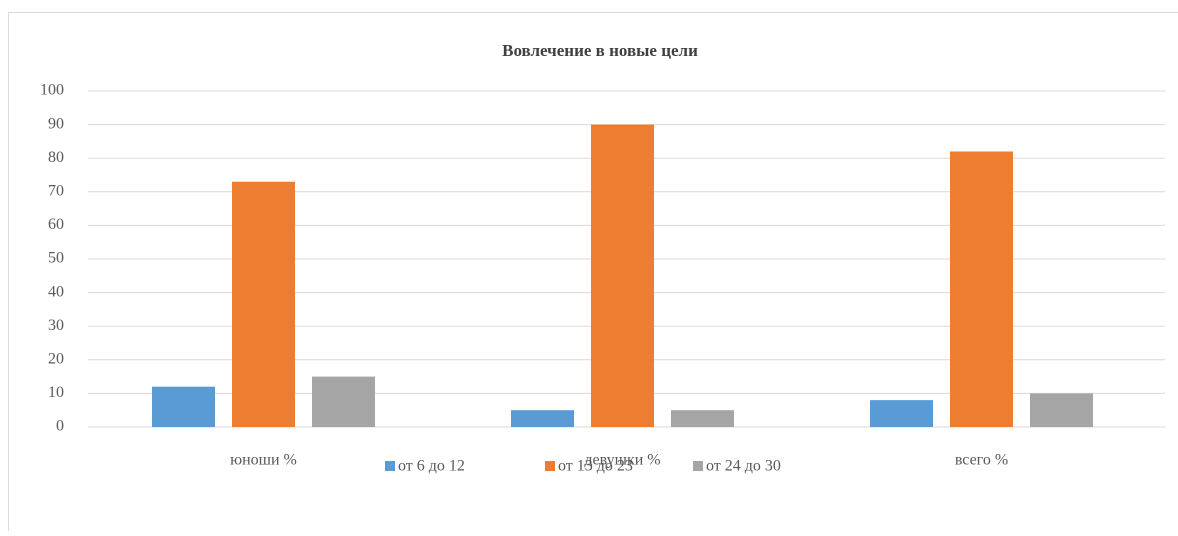  What do you see at coordinates (56, 325) in the screenshot?
I see `y-tick-label: 30` at bounding box center [56, 325].